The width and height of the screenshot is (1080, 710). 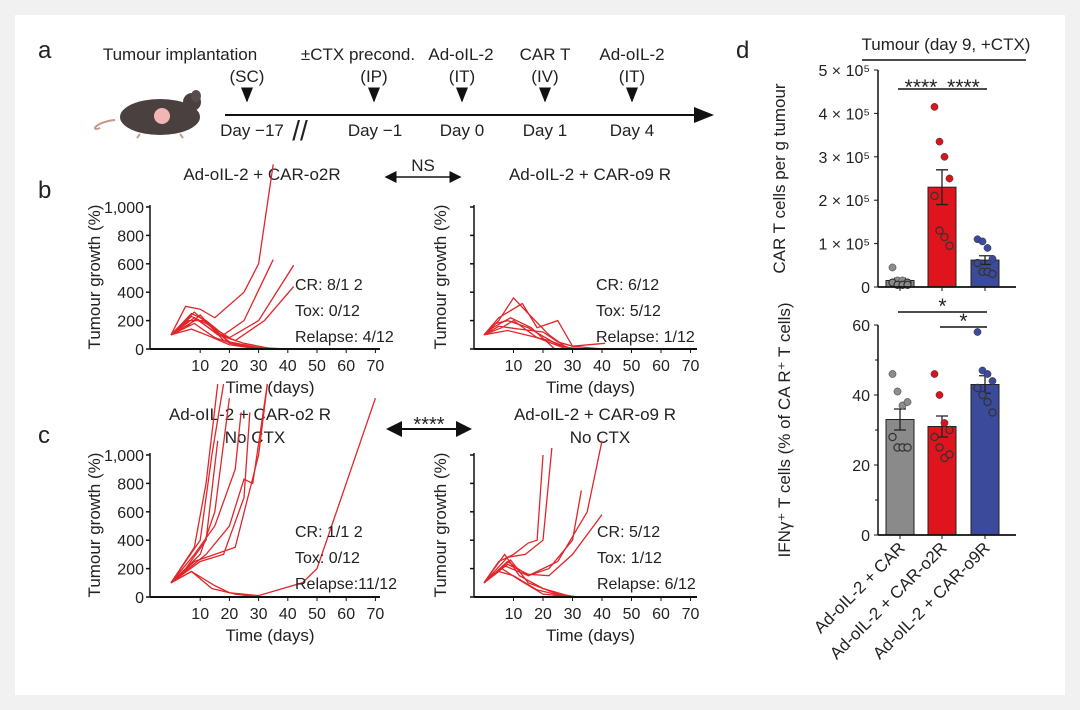 I want to click on chart-title: Ad-oIL-2 + CAR-o2R, so click(x=261, y=174).